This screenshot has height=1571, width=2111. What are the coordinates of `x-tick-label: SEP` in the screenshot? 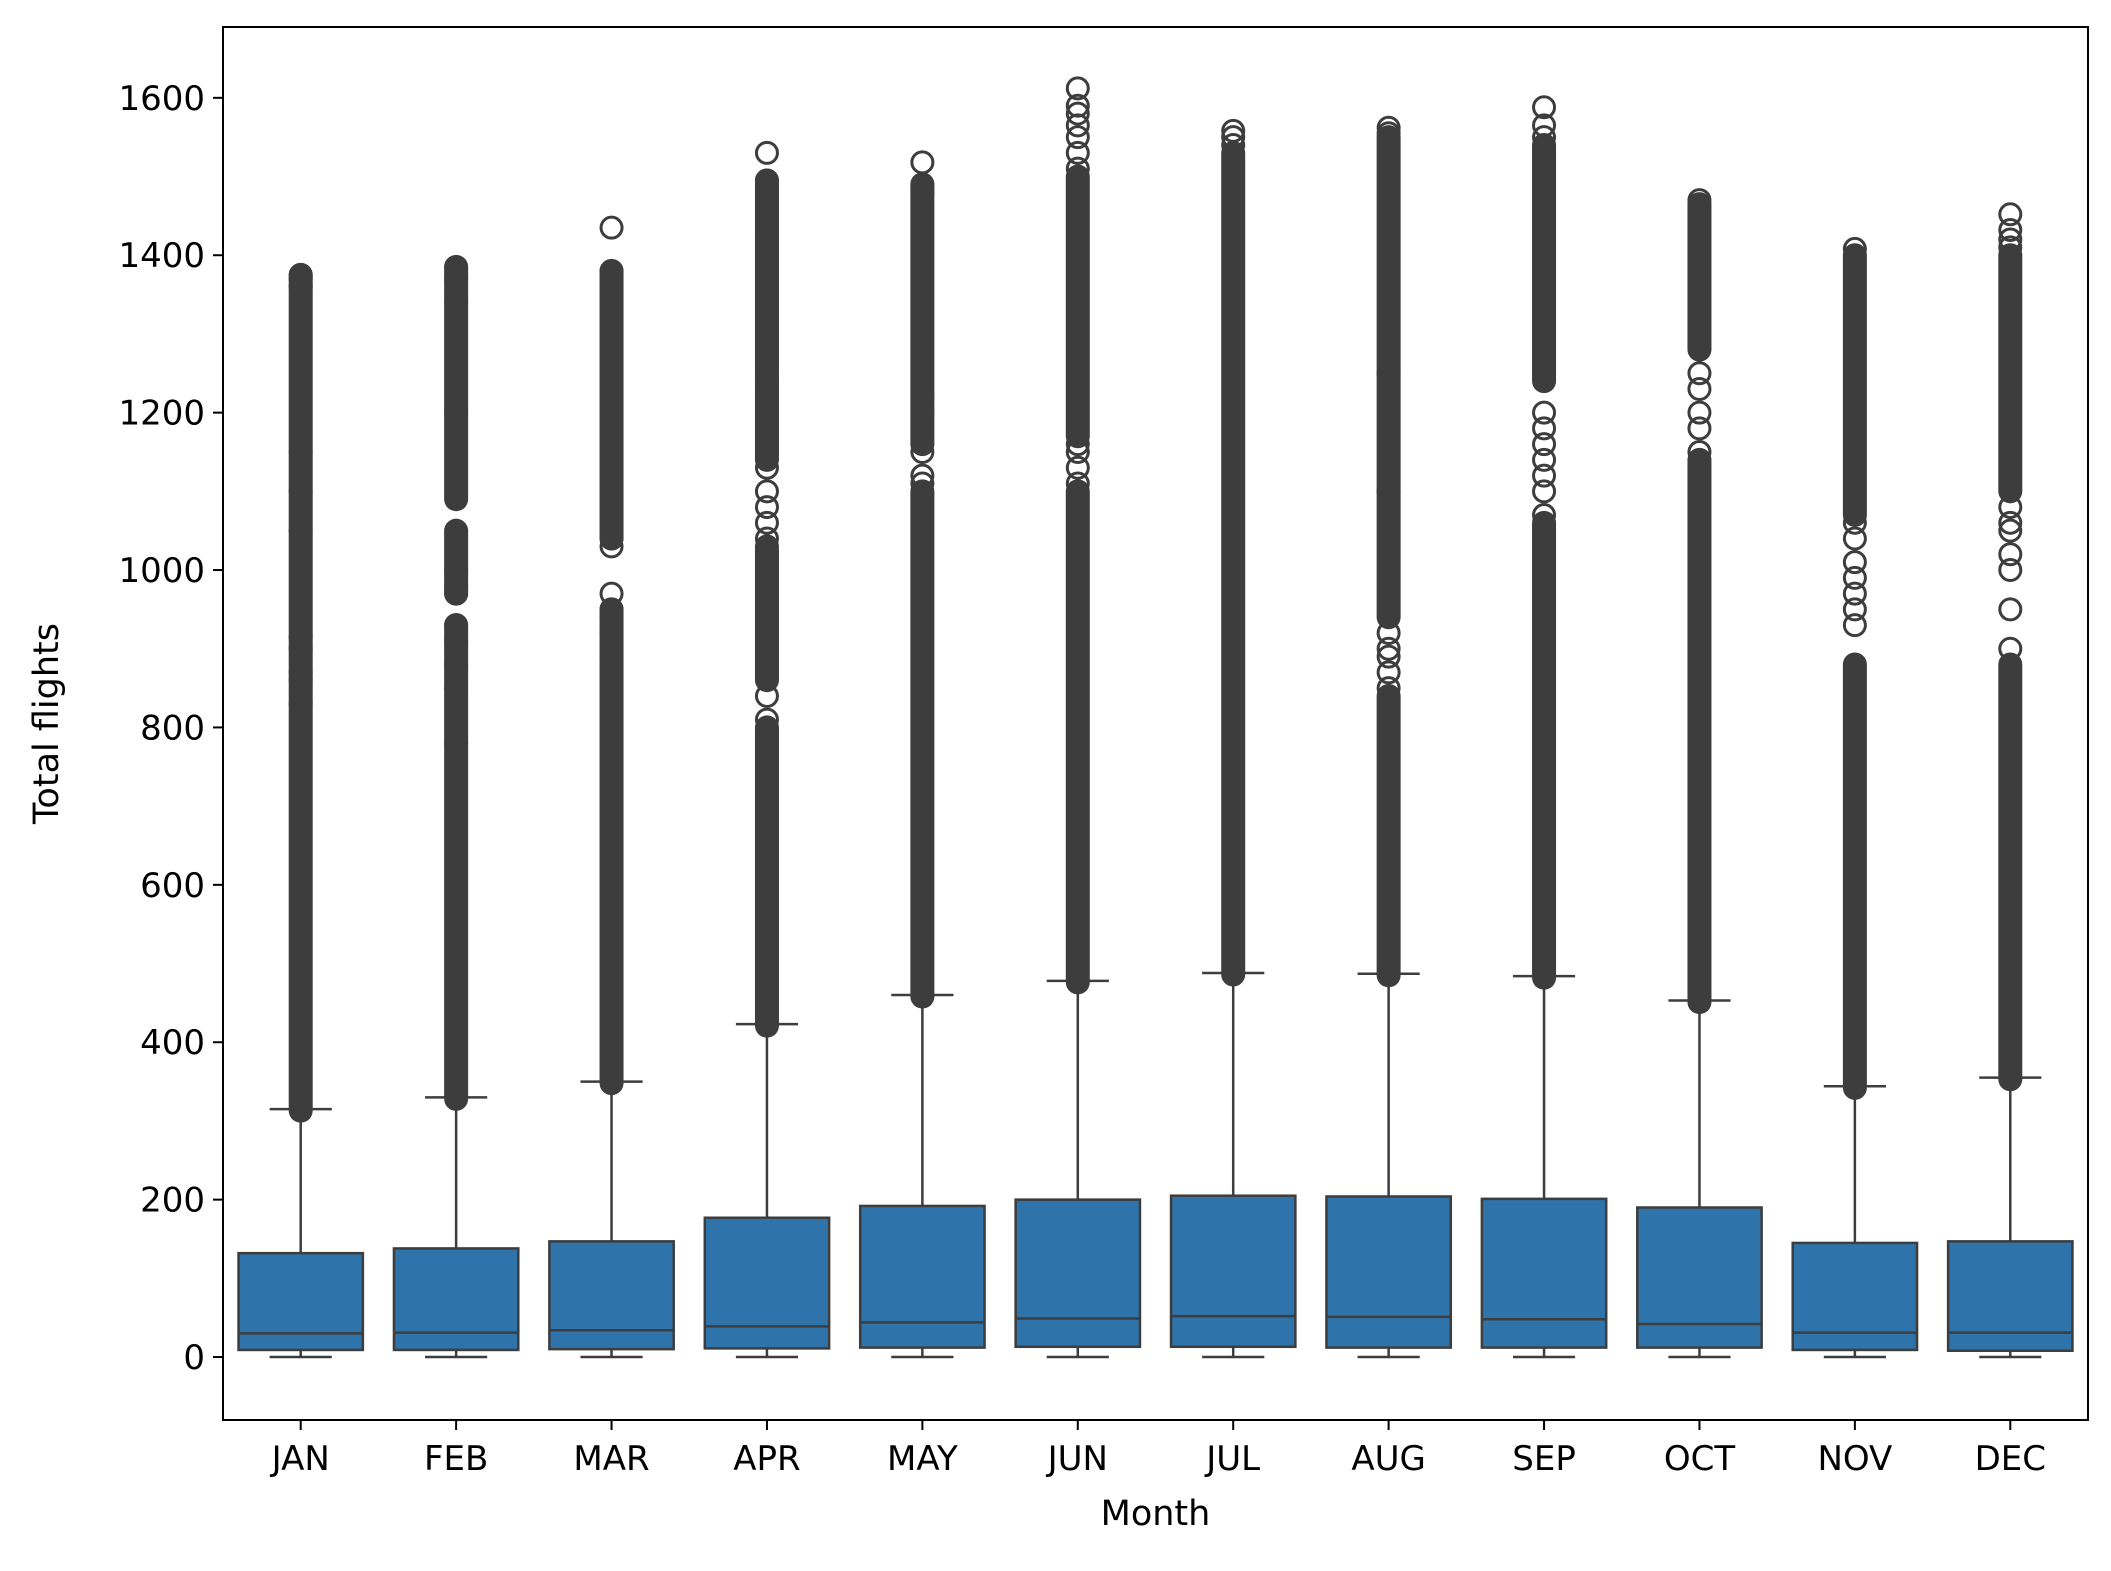 It's located at (1544, 1459).